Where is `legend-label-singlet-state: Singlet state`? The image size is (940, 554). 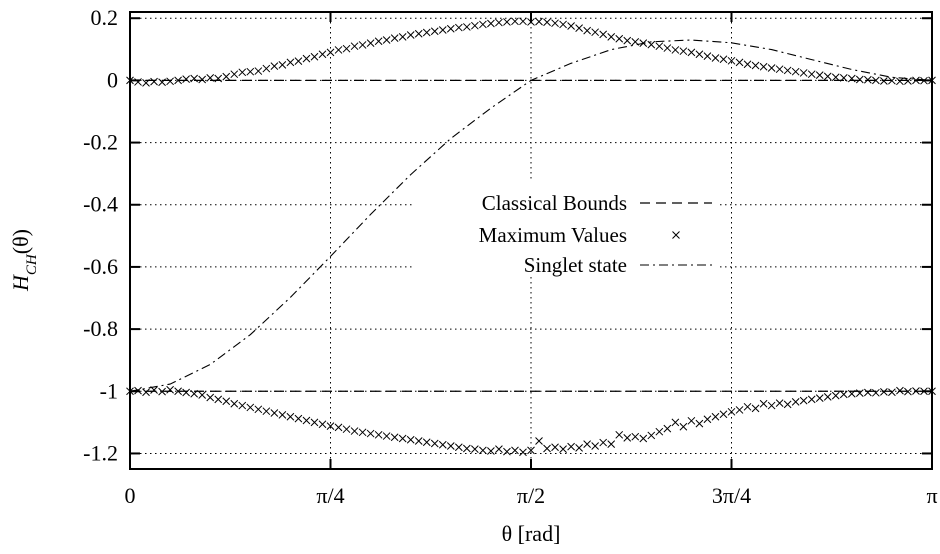
legend-label-singlet-state: Singlet state is located at coordinates (575, 265).